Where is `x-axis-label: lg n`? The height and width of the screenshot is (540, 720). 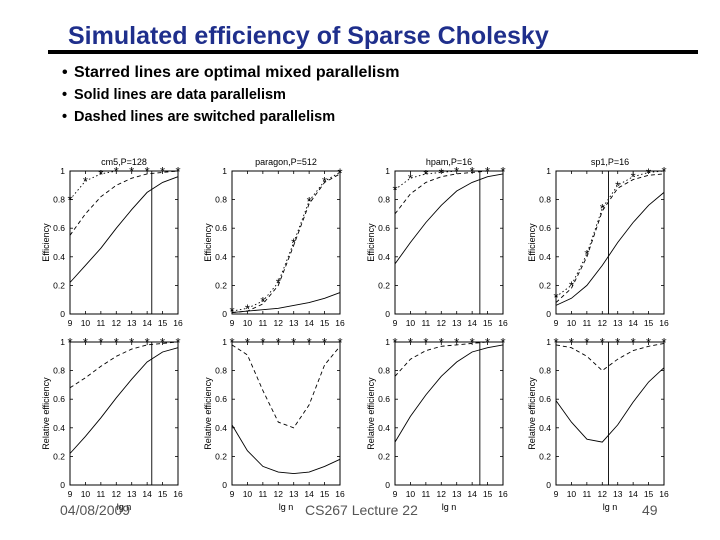
x-axis-label: lg n is located at coordinates (286, 507).